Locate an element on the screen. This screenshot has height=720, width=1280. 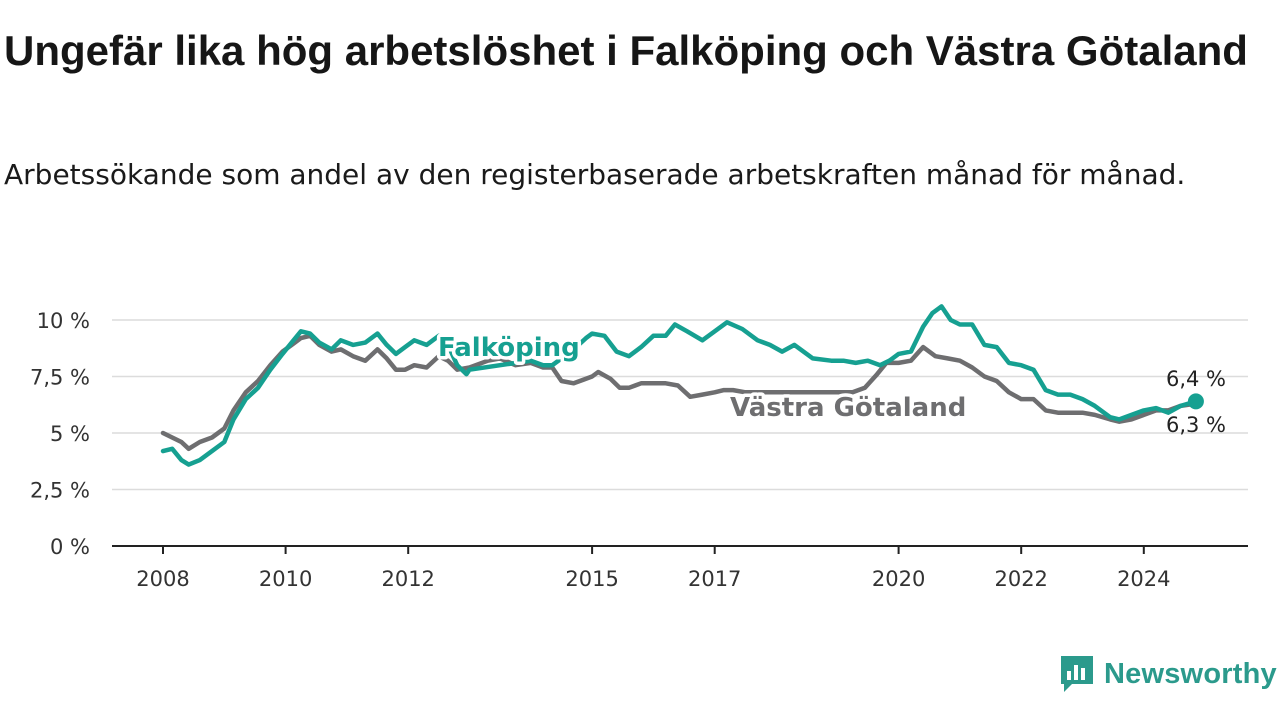
x-tick-label: 2022 is located at coordinates (1020, 579).